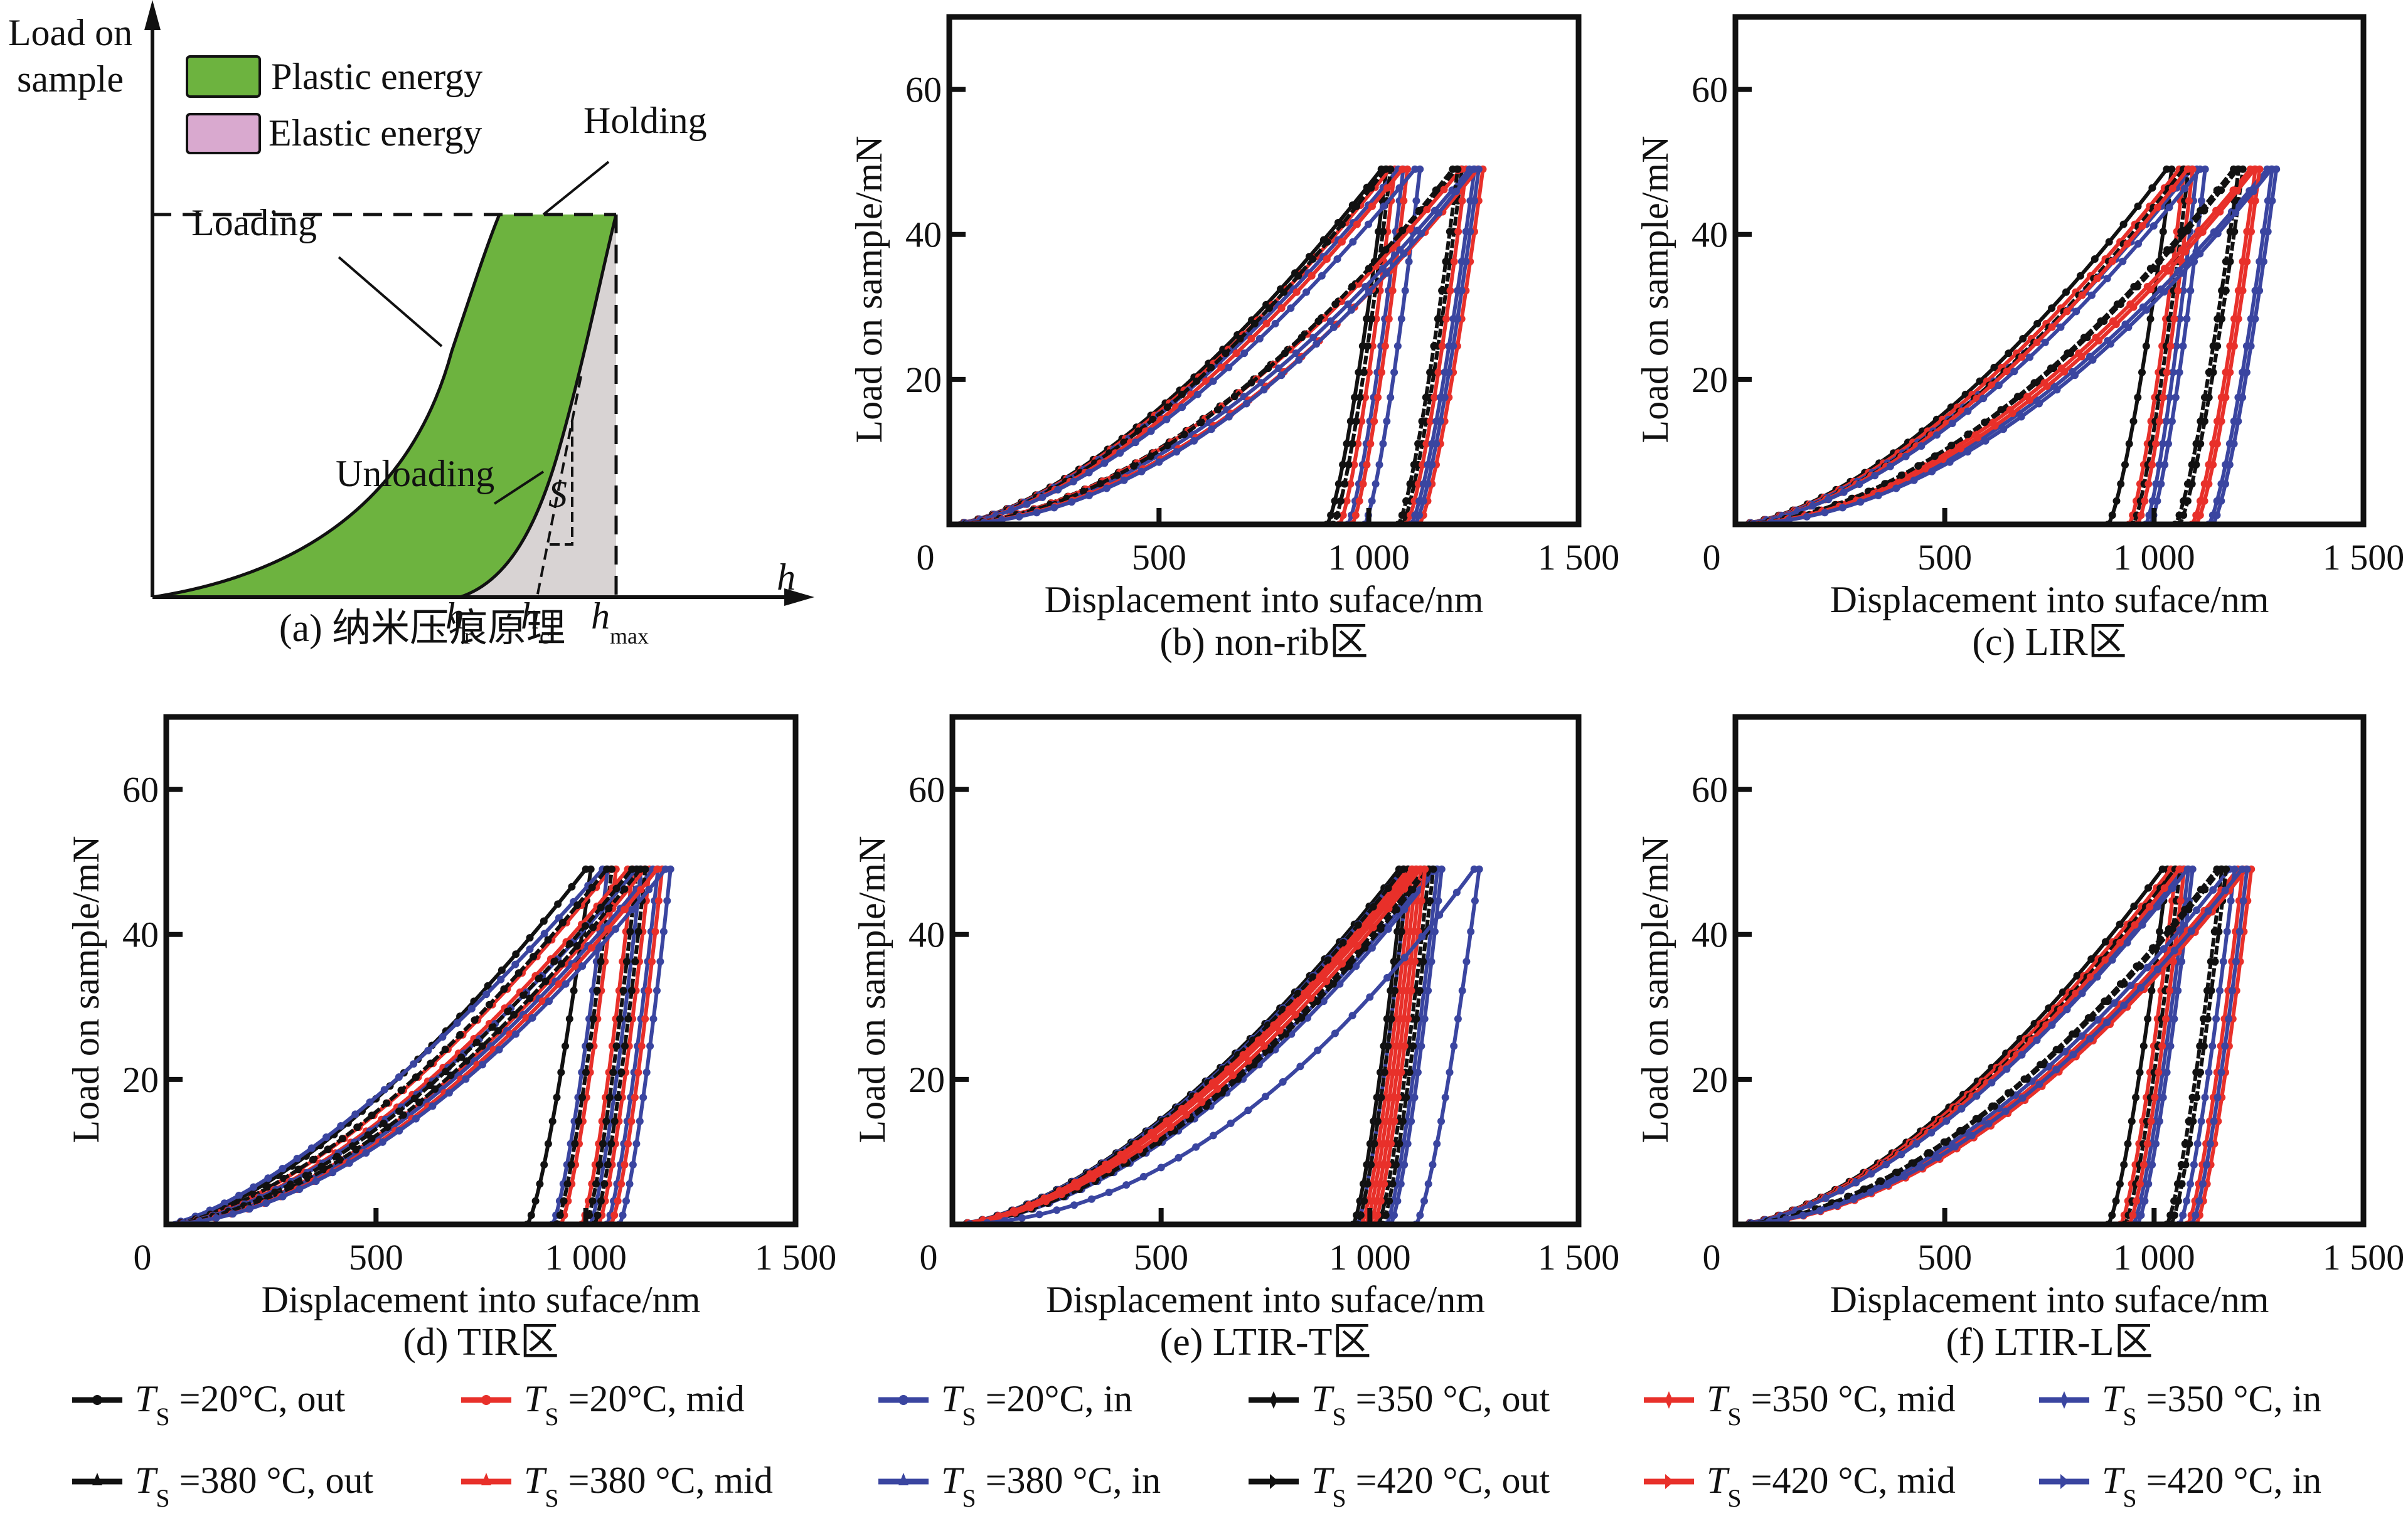  I want to click on unloading-leader-line, so click(519, 487).